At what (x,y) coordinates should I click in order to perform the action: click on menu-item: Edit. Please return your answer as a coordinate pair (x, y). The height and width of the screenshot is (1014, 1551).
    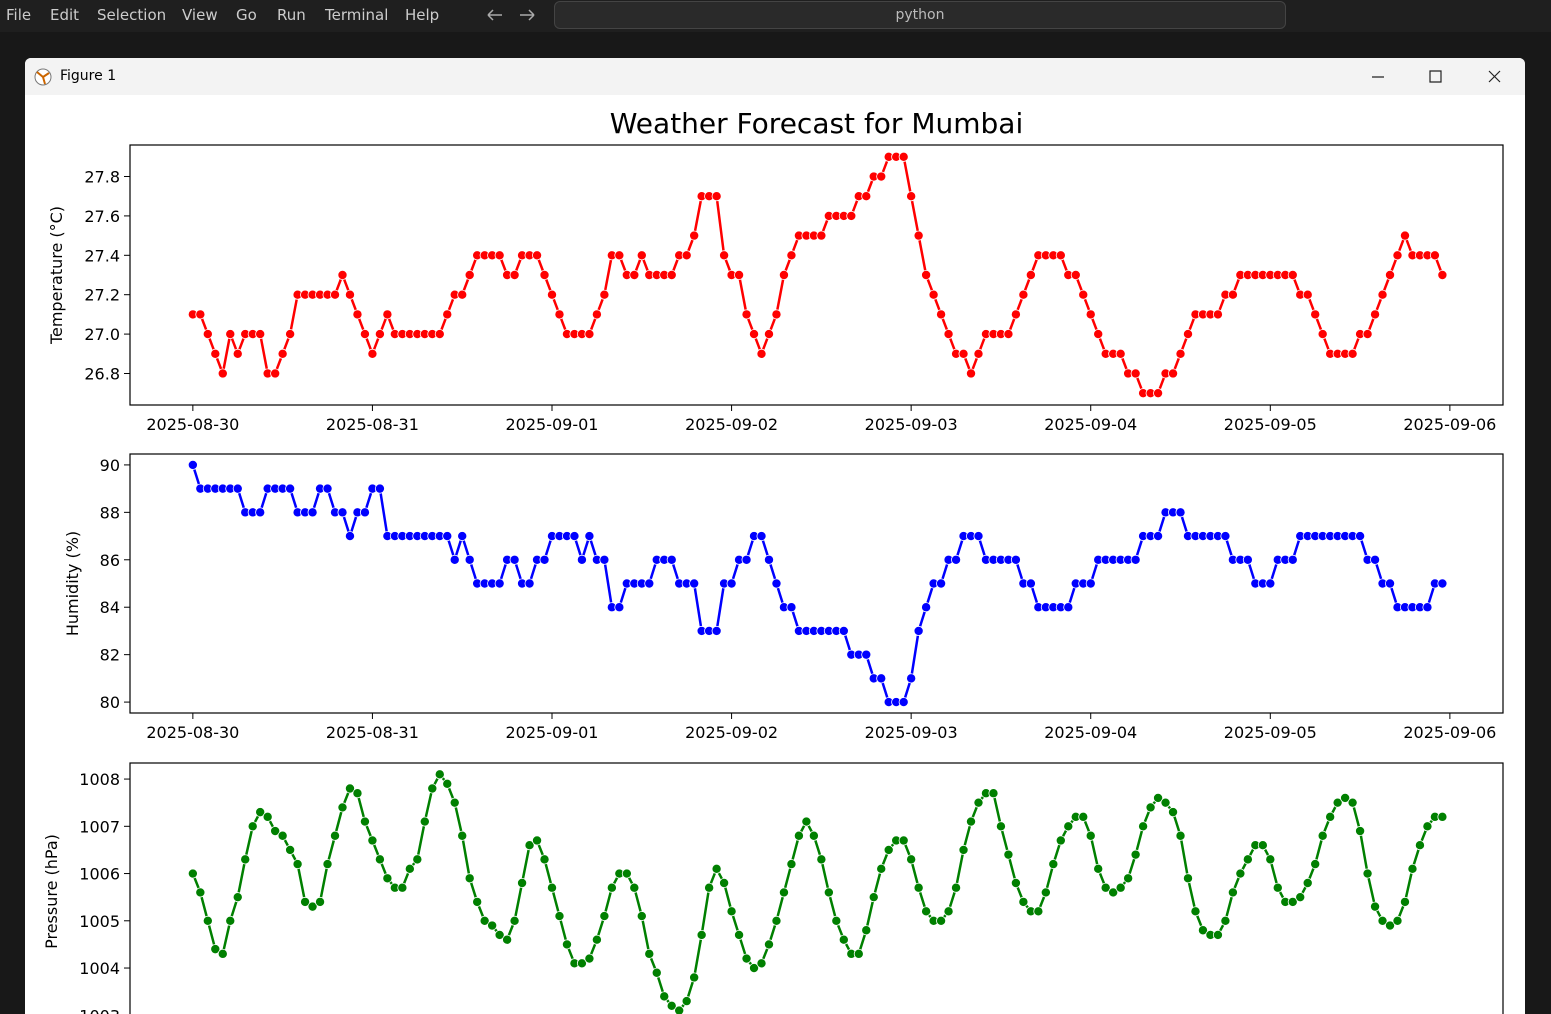
    Looking at the image, I should click on (65, 15).